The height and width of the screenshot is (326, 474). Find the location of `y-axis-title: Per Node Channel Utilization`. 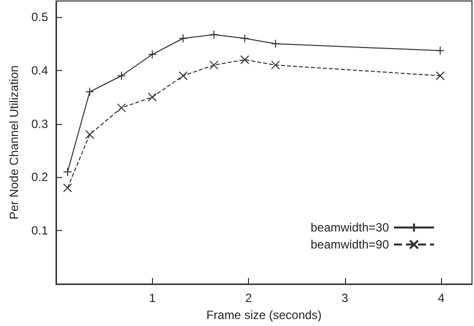

y-axis-title: Per Node Channel Utilization is located at coordinates (14, 142).